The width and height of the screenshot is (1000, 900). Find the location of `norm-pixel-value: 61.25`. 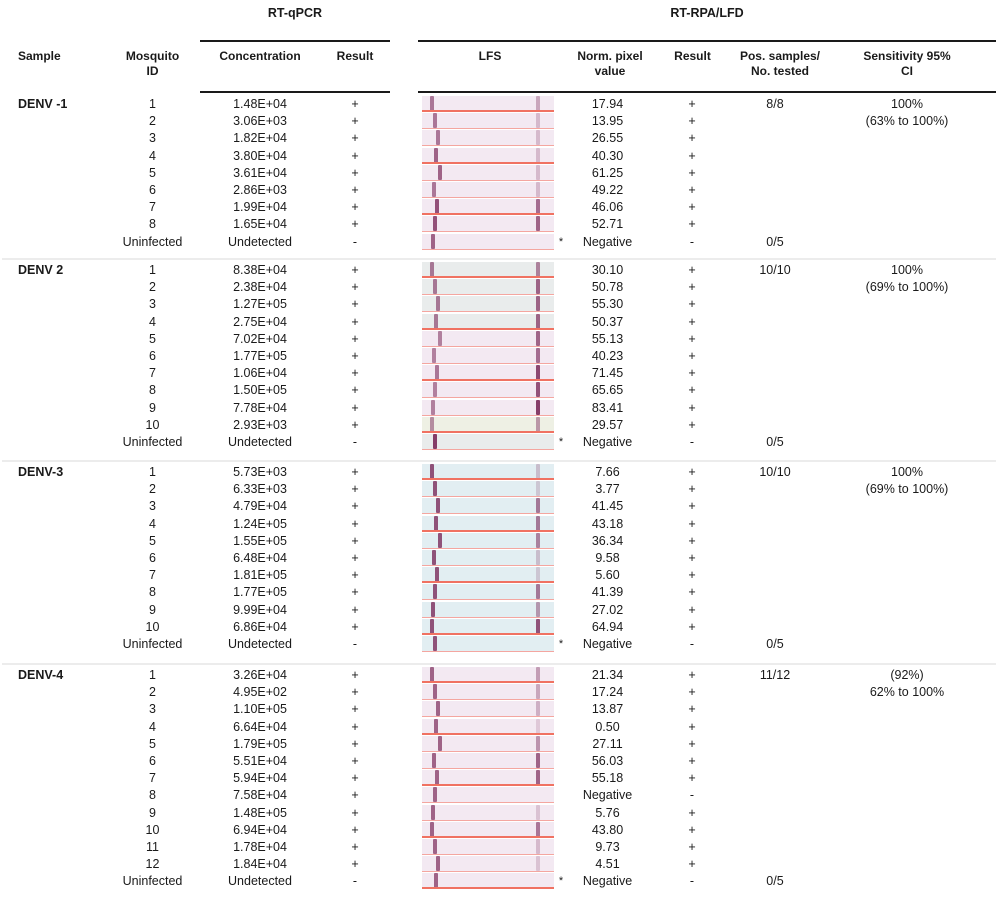

norm-pixel-value: 61.25 is located at coordinates (607, 172).